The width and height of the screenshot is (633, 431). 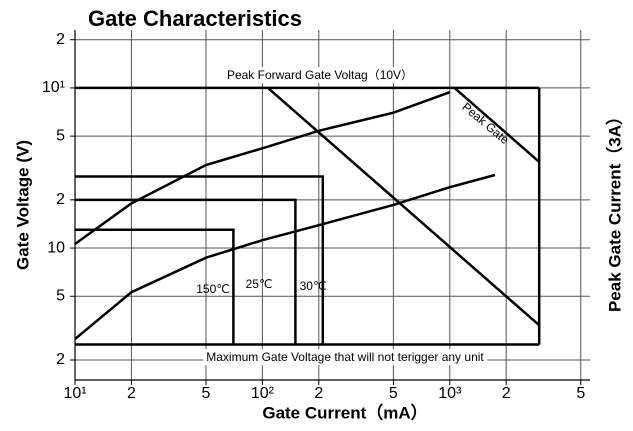 What do you see at coordinates (56, 247) in the screenshot?
I see `y-tick-label: 10` at bounding box center [56, 247].